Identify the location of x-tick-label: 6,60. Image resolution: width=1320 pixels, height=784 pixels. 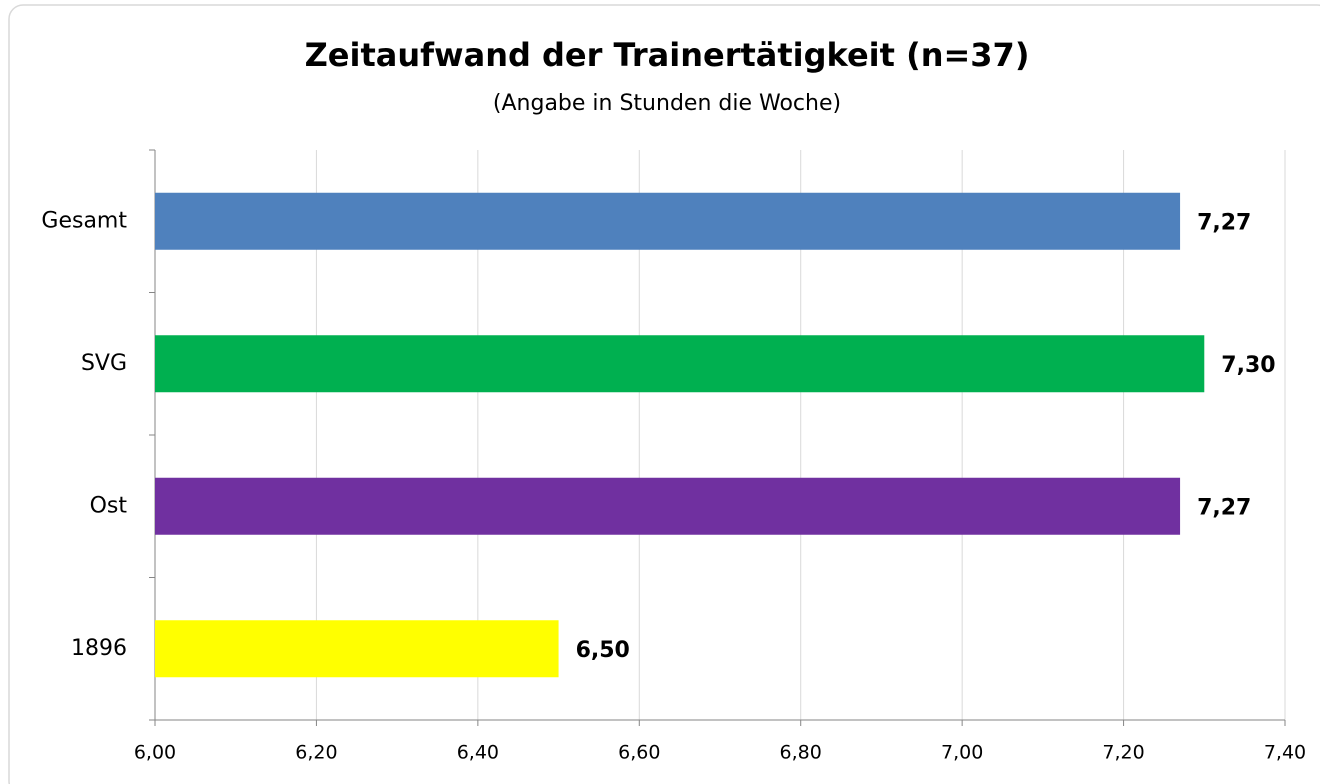
(639, 753).